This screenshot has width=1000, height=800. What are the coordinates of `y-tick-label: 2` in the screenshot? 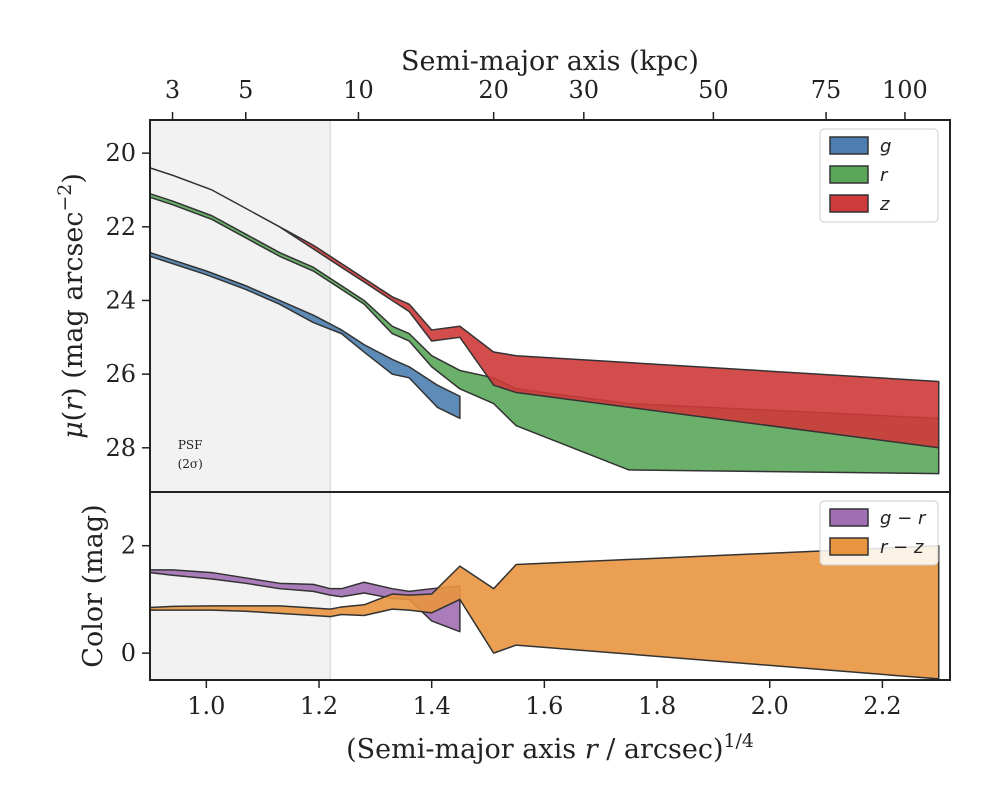 It's located at (128, 546).